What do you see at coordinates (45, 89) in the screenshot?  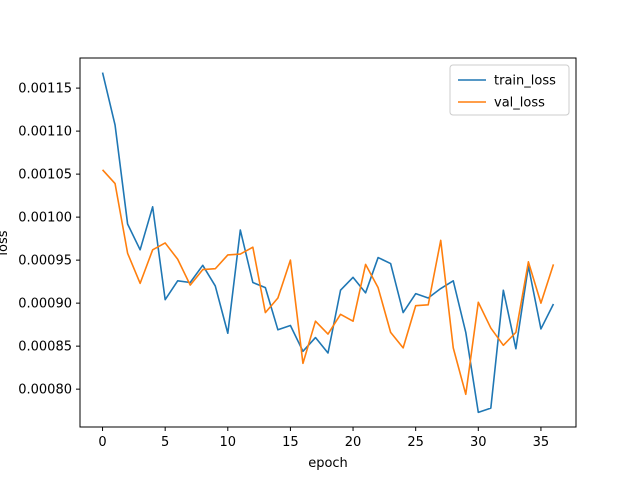 I see `y-tick-label: 0.00115` at bounding box center [45, 89].